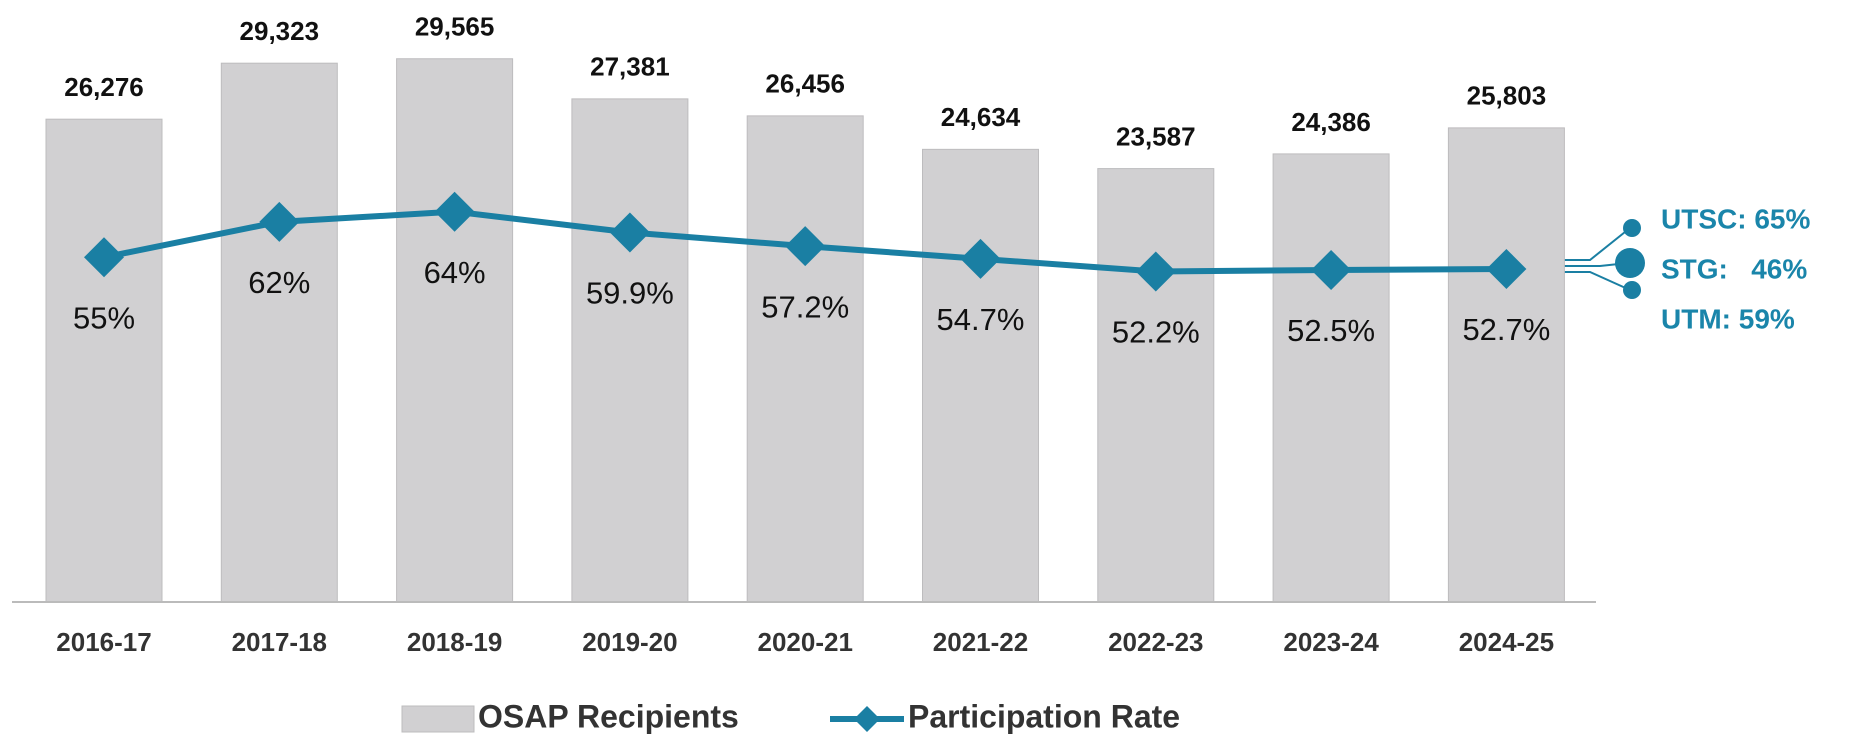  What do you see at coordinates (980, 642) in the screenshot?
I see `x-tick-label: 2021-22` at bounding box center [980, 642].